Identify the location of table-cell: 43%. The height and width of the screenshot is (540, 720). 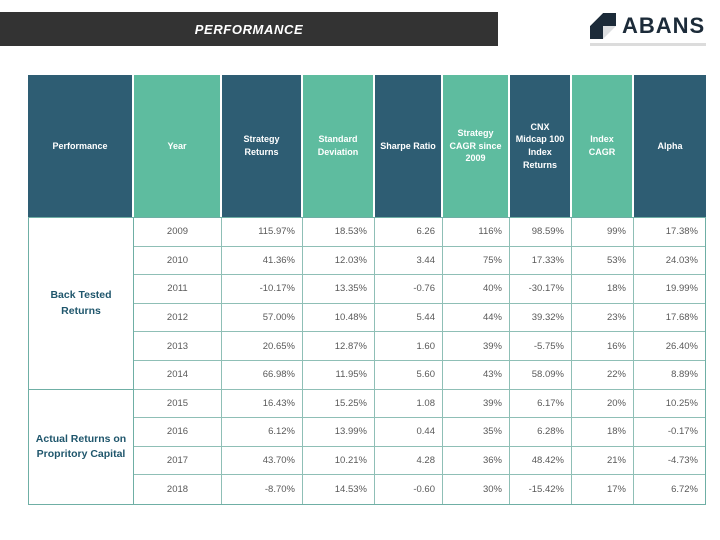
(476, 375).